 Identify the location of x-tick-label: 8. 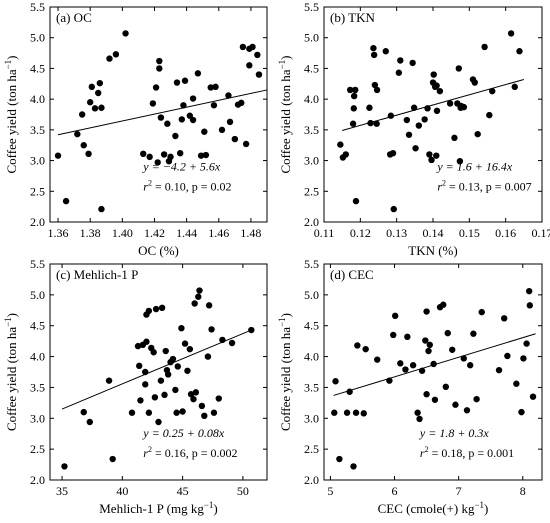
(523, 491).